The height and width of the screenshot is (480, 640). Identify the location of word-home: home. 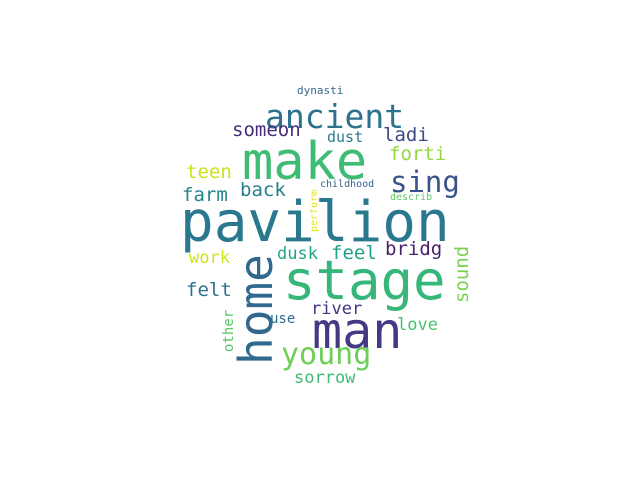
(256, 309).